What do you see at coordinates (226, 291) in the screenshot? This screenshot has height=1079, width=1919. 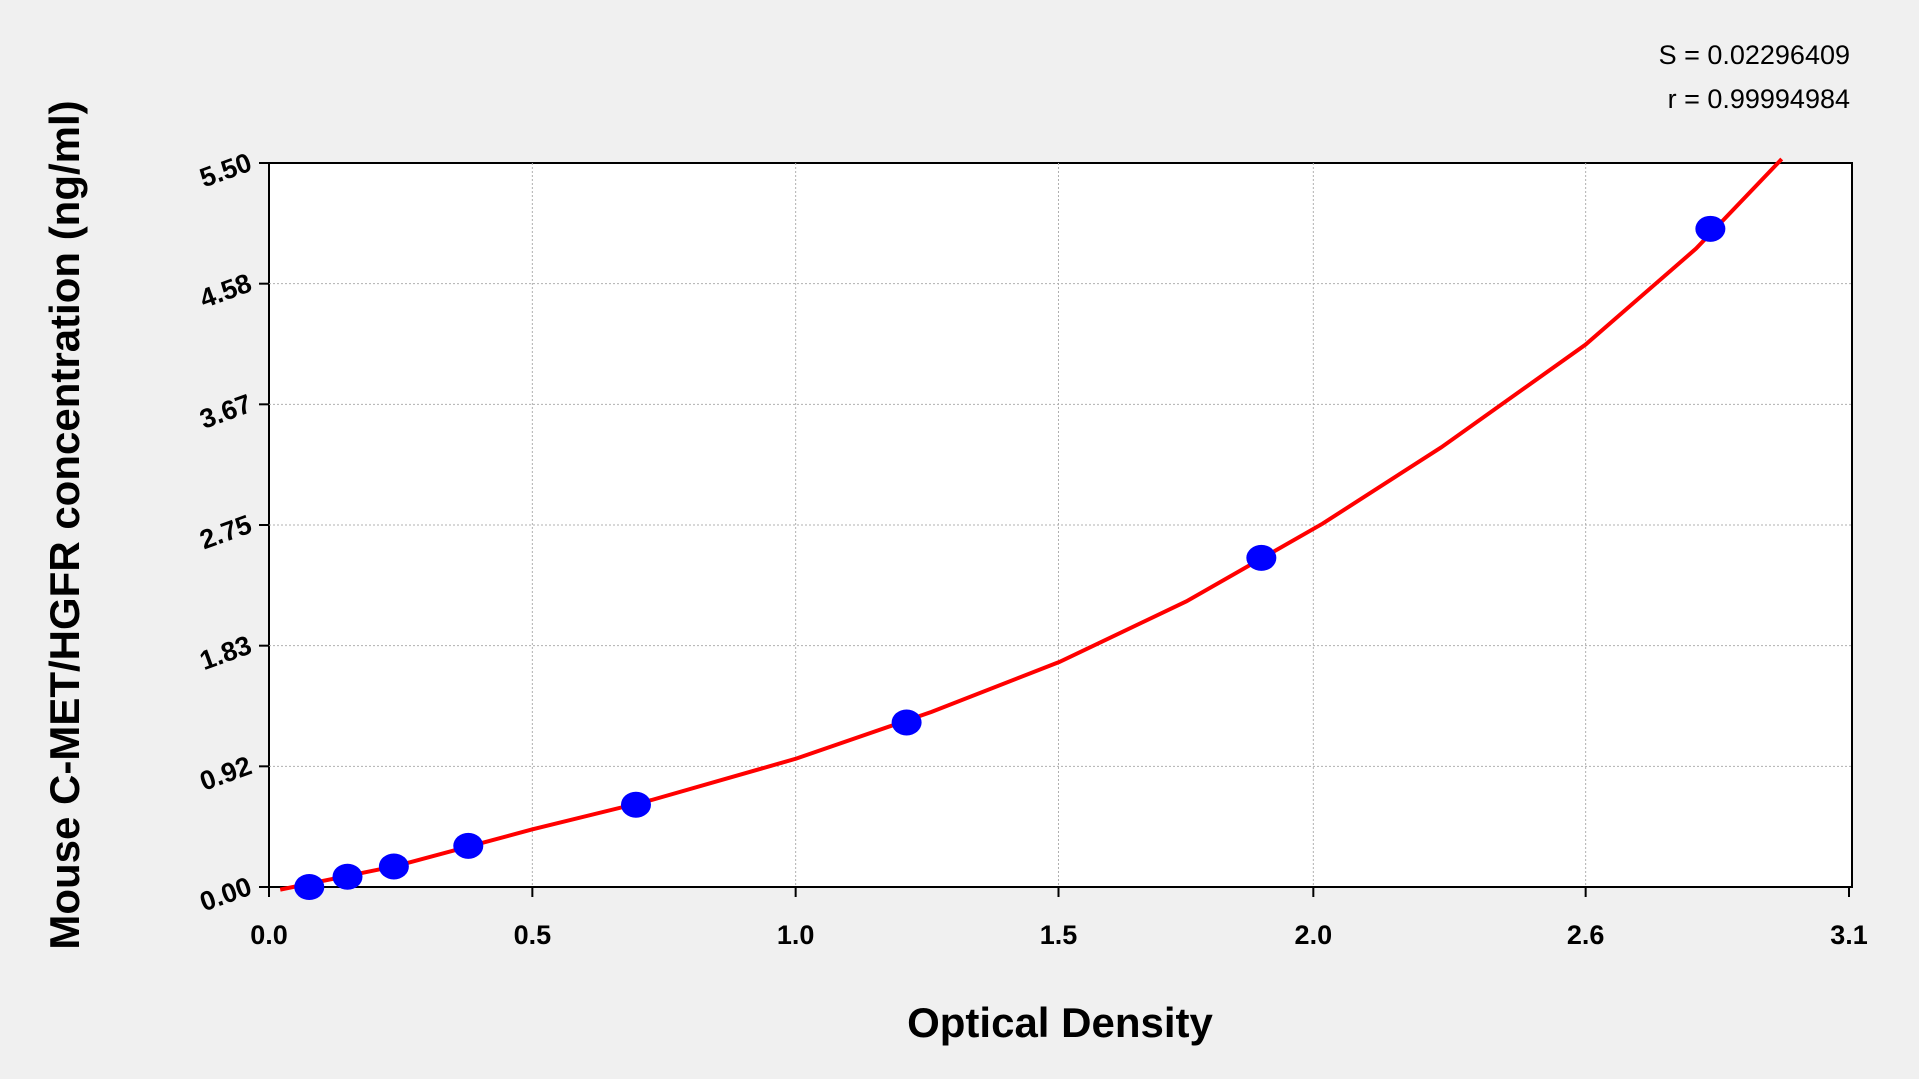 I see `y-tick-label: 4.58` at bounding box center [226, 291].